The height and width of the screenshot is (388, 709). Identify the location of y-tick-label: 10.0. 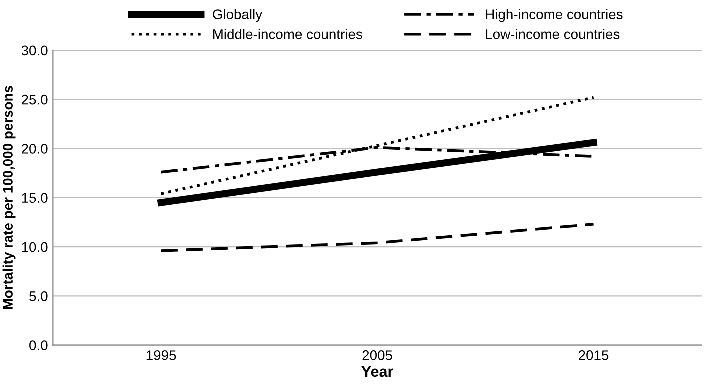
(35, 247).